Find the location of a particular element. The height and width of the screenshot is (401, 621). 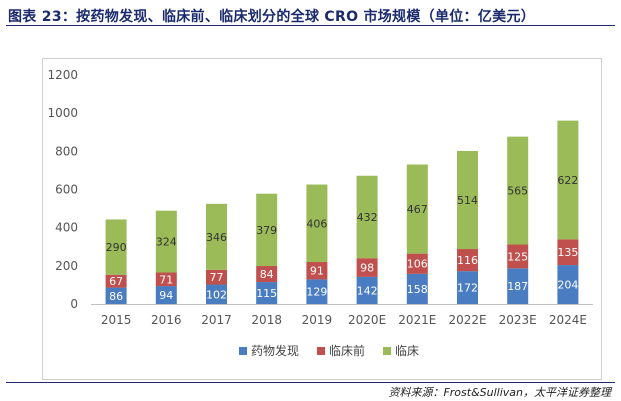

data-label: 84 is located at coordinates (267, 274).